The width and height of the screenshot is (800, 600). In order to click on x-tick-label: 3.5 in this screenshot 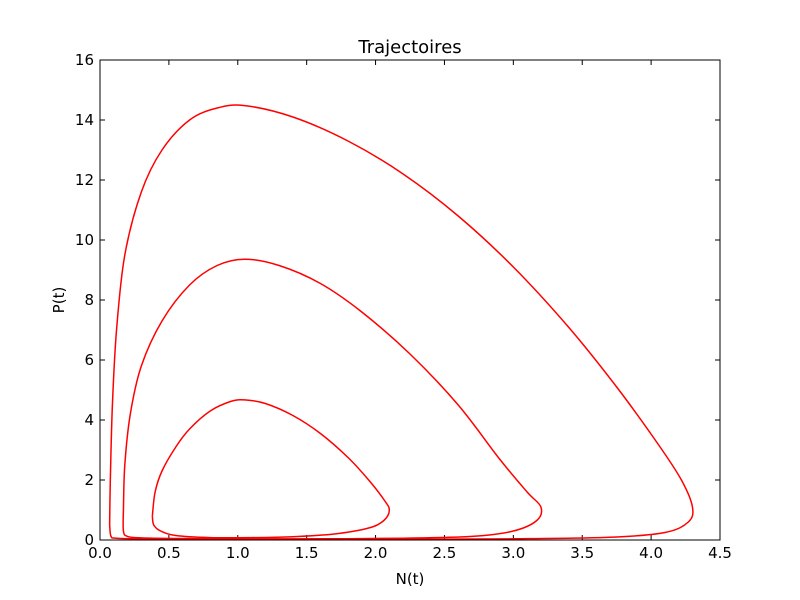, I will do `click(582, 553)`.